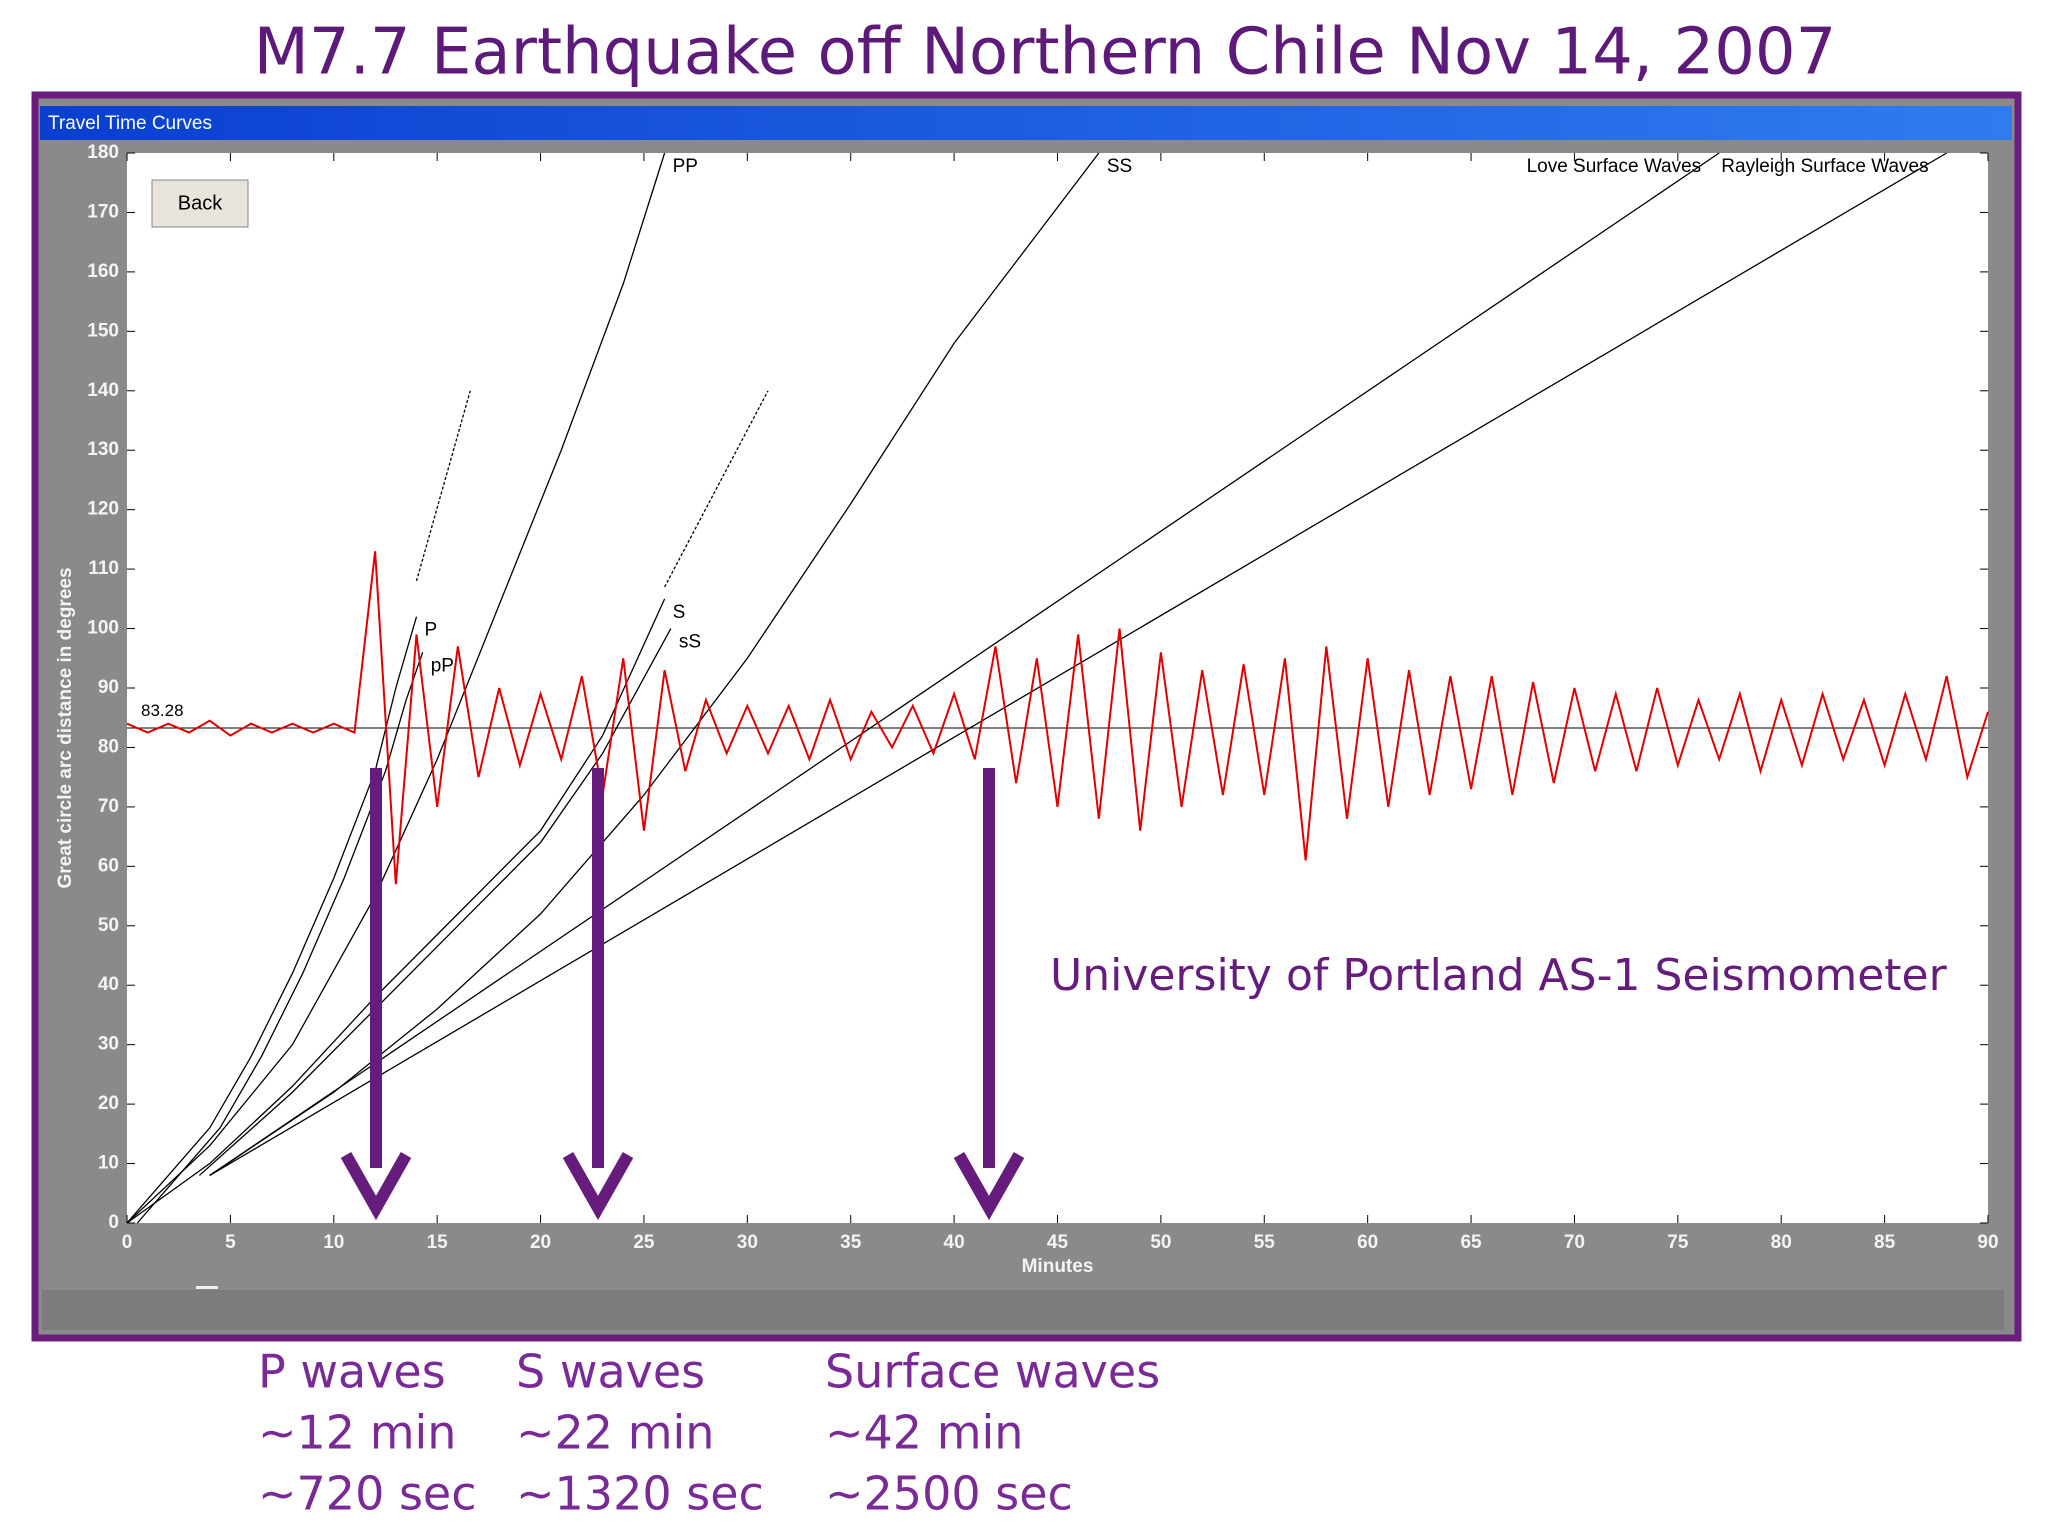  I want to click on y-tick-label: 160, so click(103, 271).